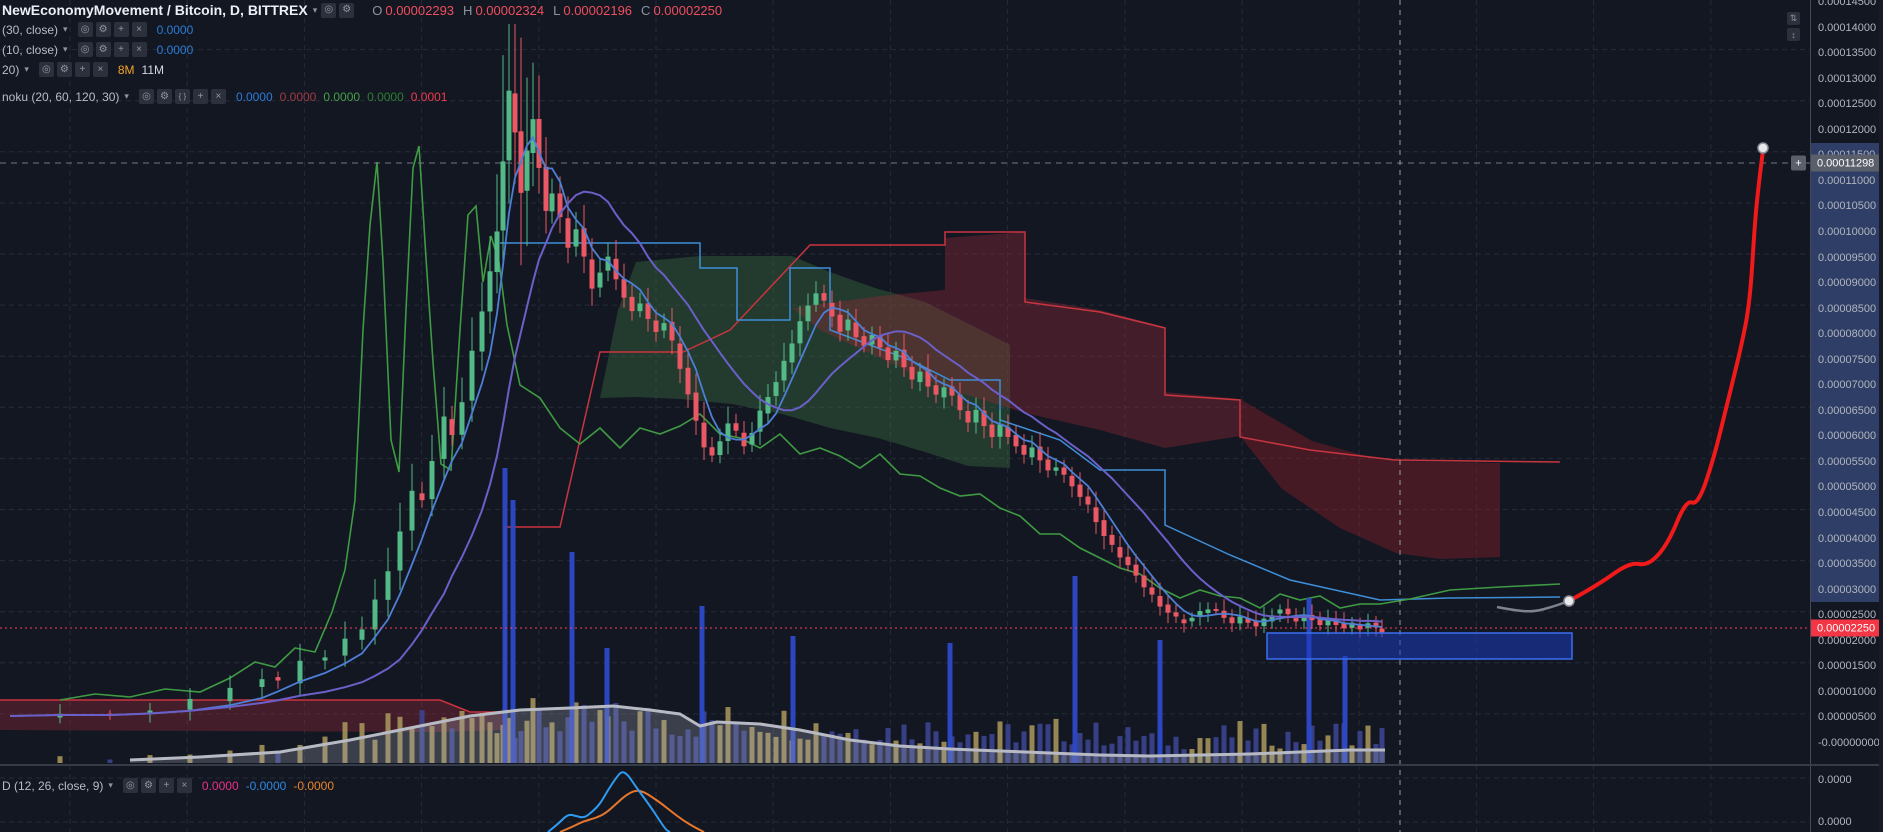 The height and width of the screenshot is (832, 1883). Describe the element at coordinates (1847, 4) in the screenshot. I see `price-axis-label: 0.00014500` at that location.